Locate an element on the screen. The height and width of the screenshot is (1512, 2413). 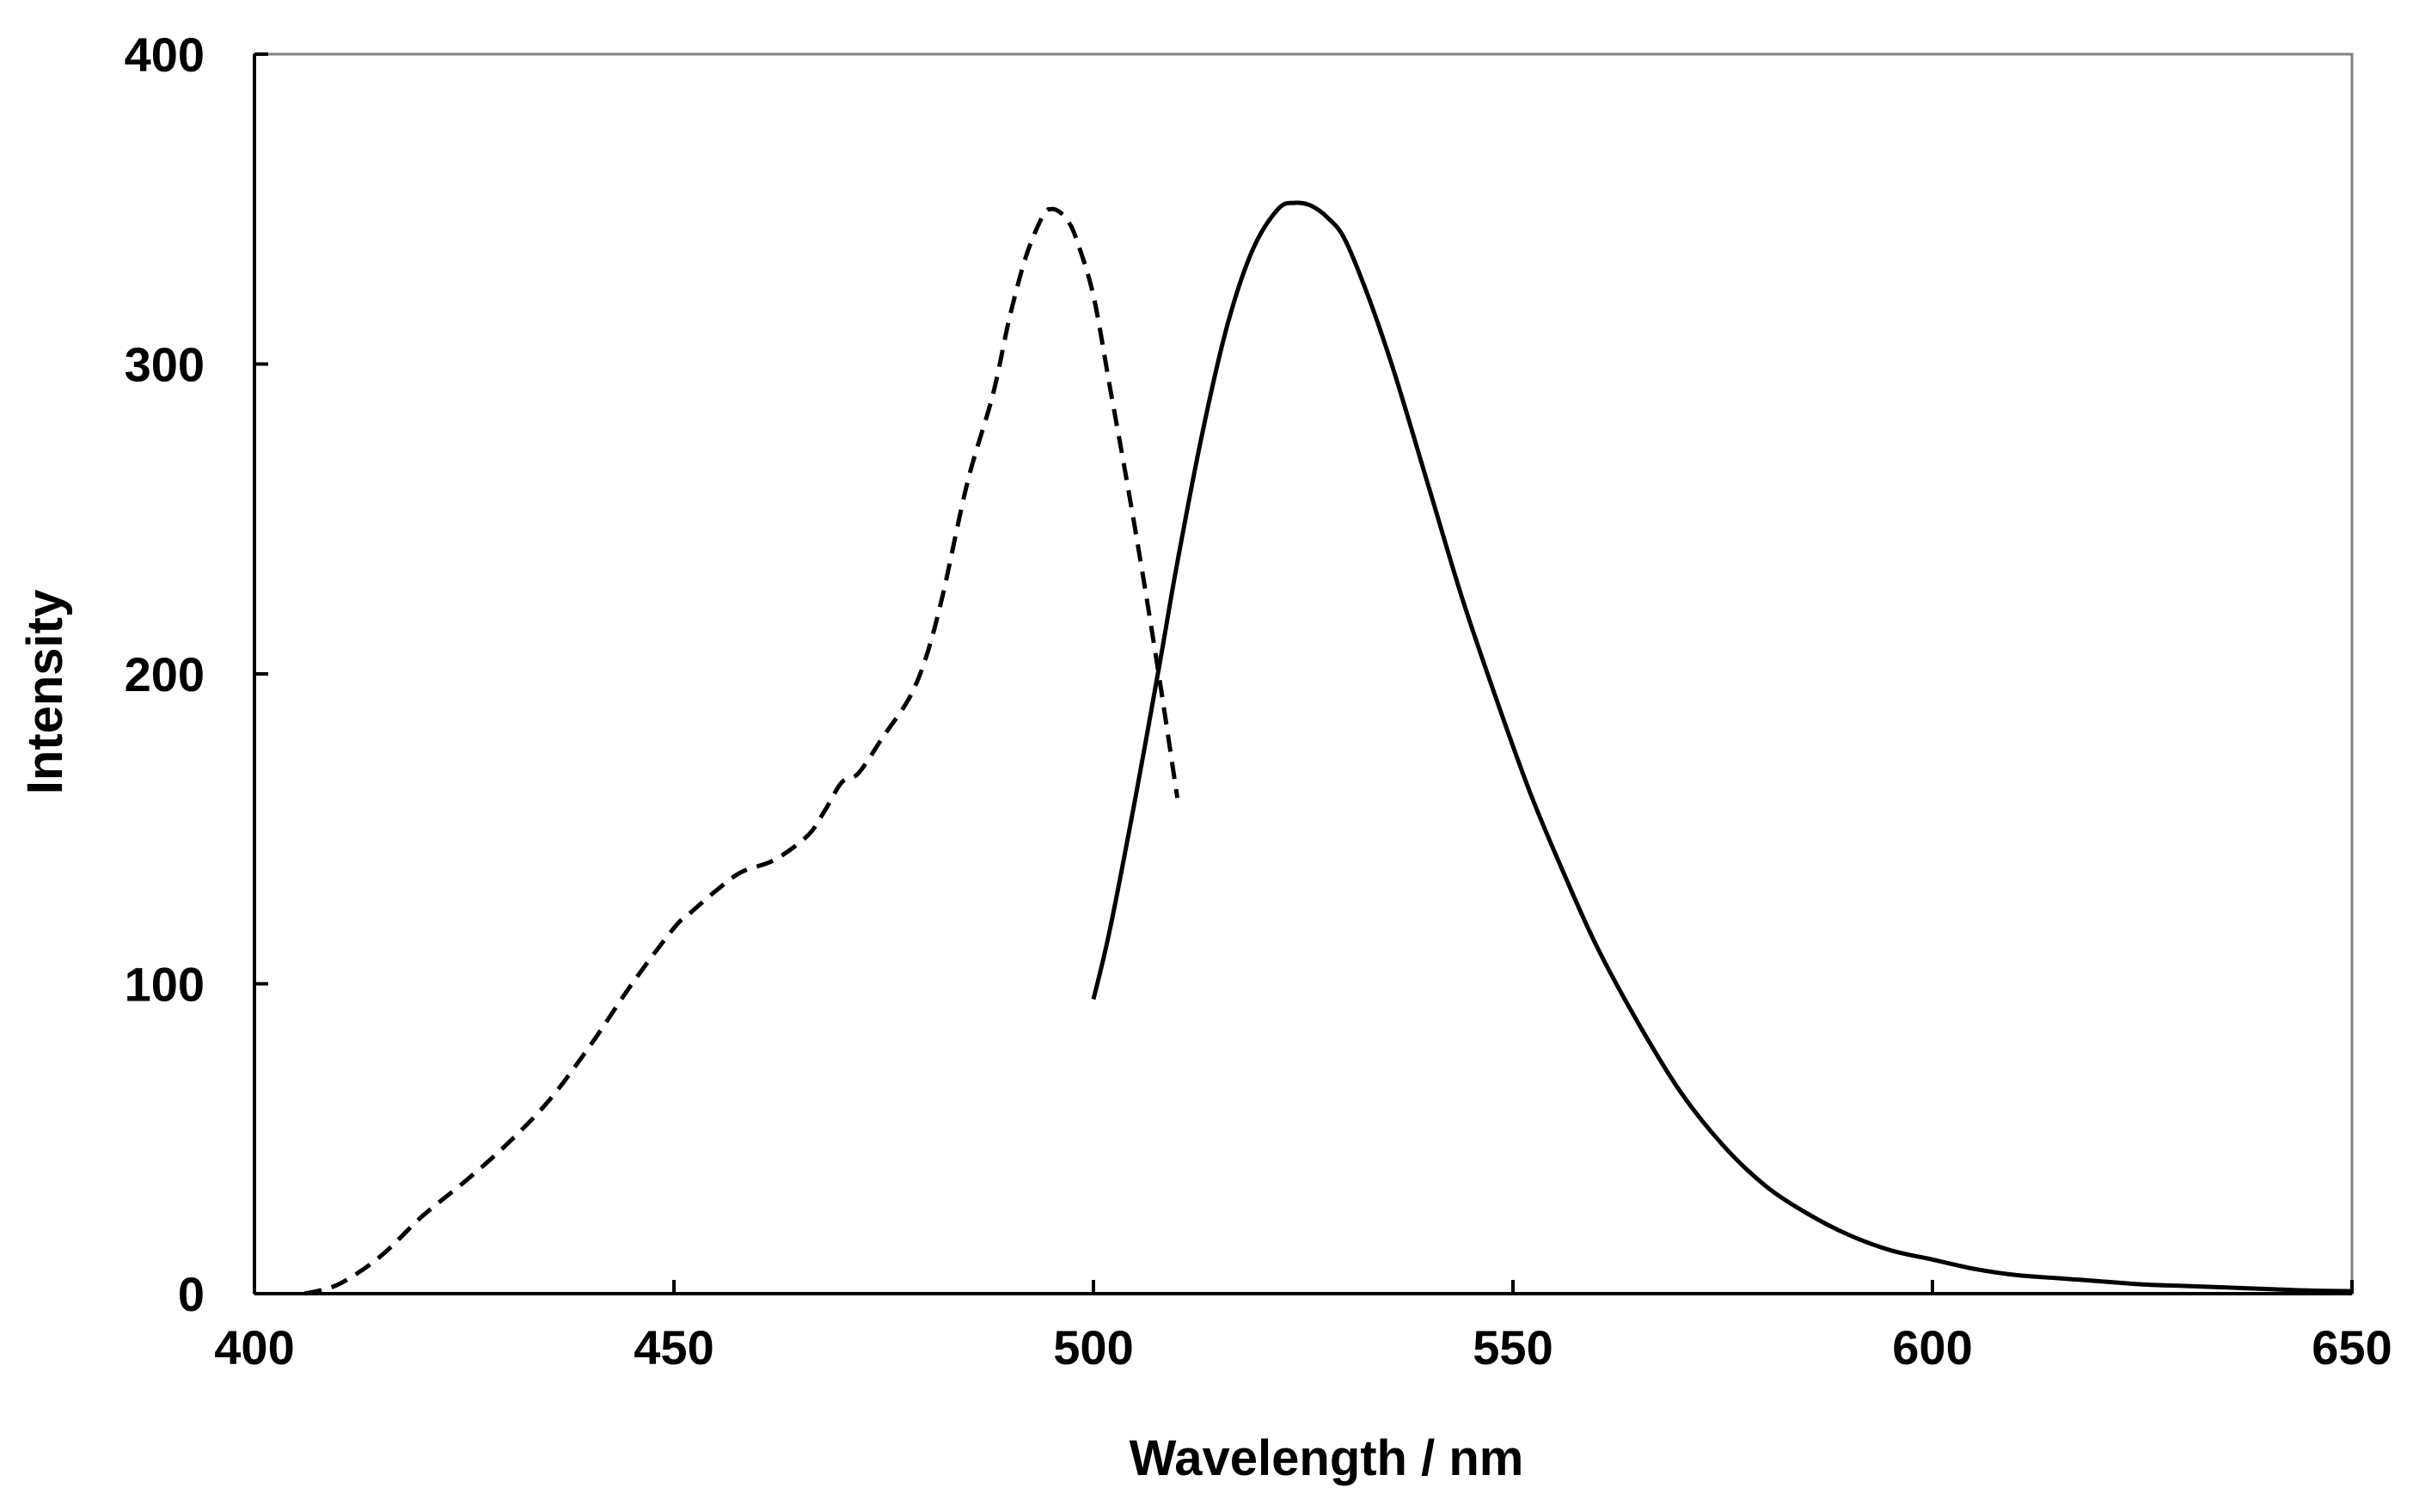
y-tick-label: 300 is located at coordinates (165, 365).